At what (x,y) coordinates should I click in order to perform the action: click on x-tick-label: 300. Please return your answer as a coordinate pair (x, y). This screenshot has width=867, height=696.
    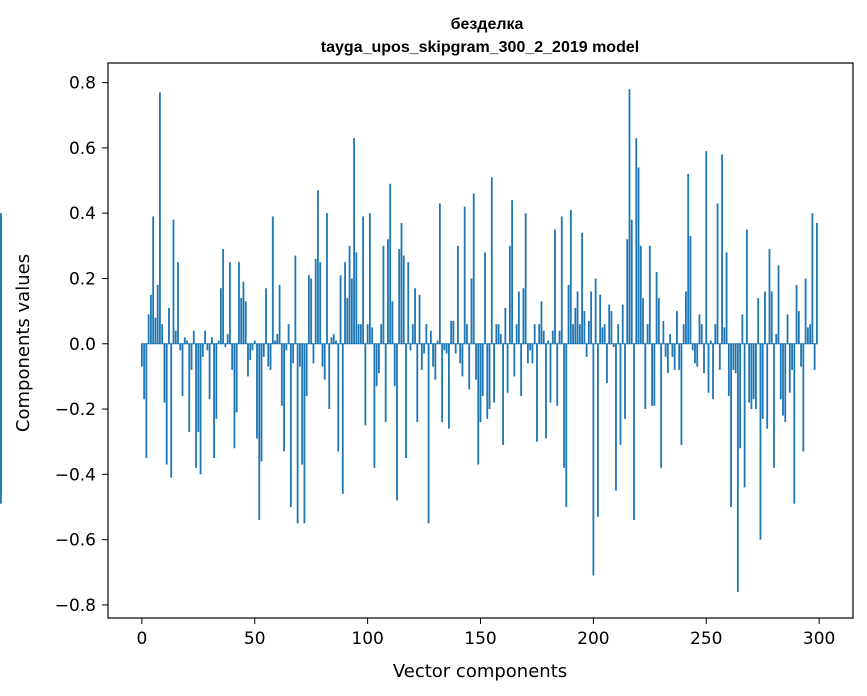
    Looking at the image, I should click on (819, 639).